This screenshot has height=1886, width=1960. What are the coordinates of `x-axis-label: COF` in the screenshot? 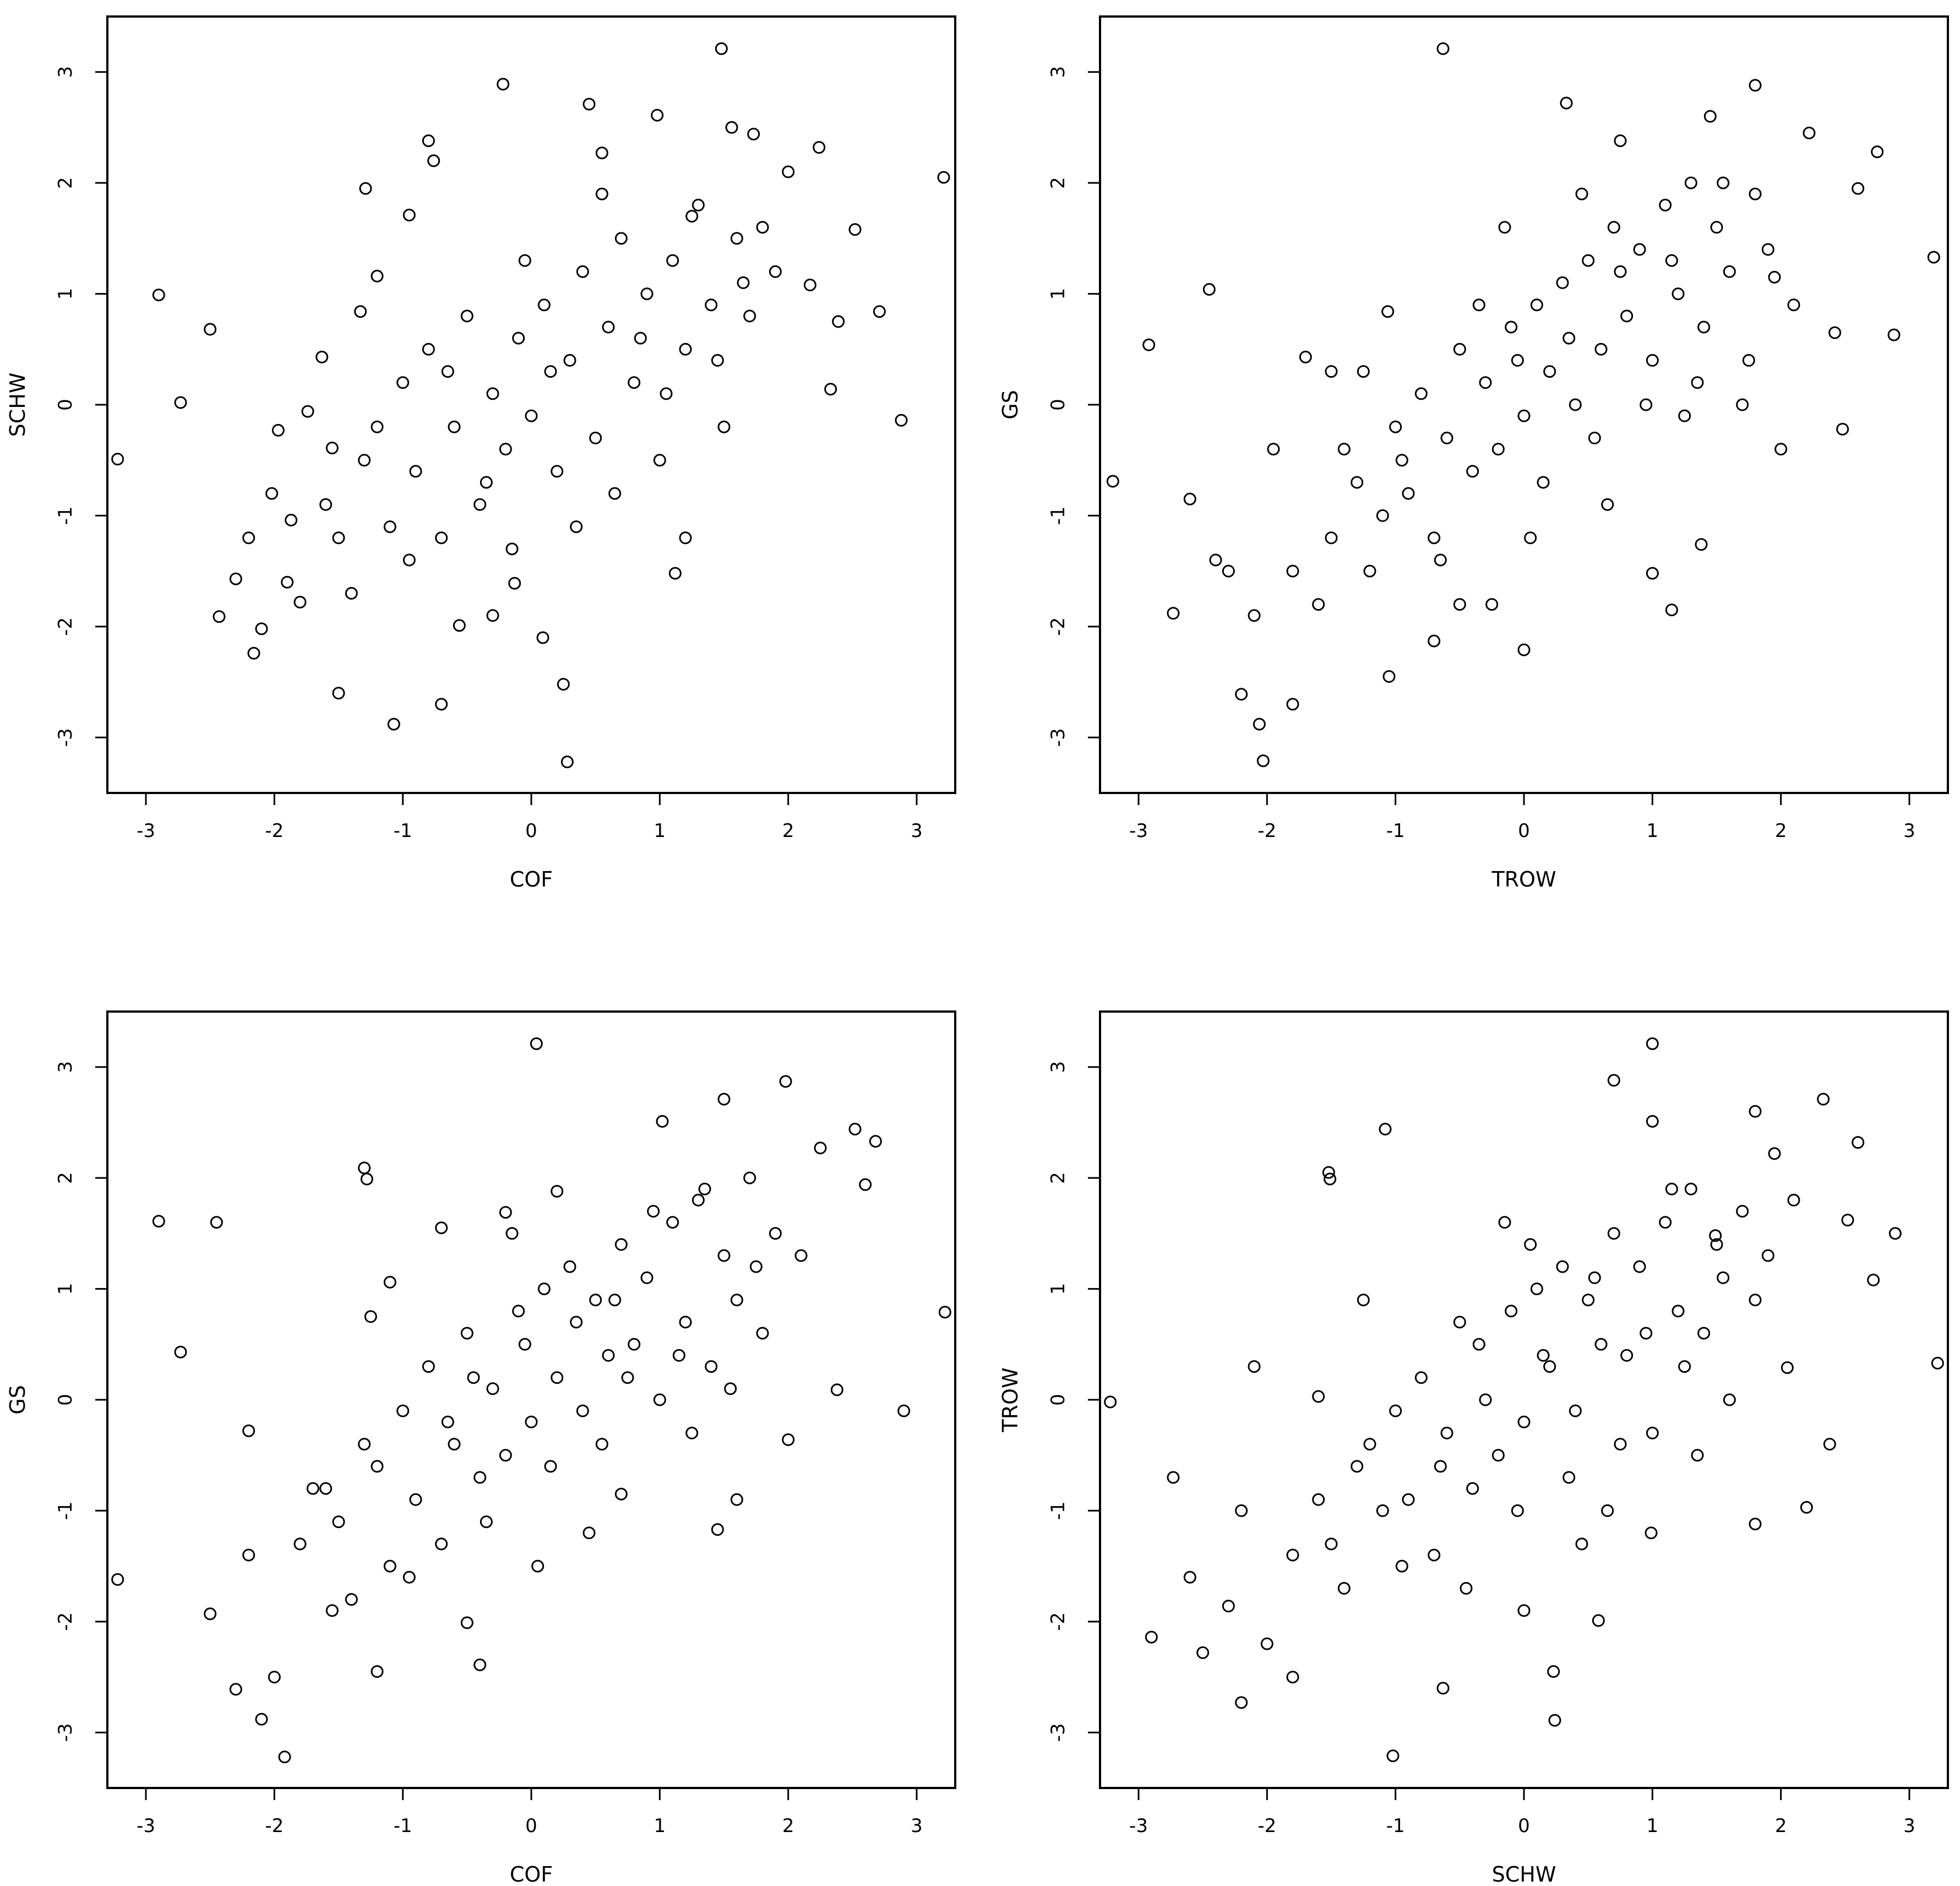 It's located at (531, 879).